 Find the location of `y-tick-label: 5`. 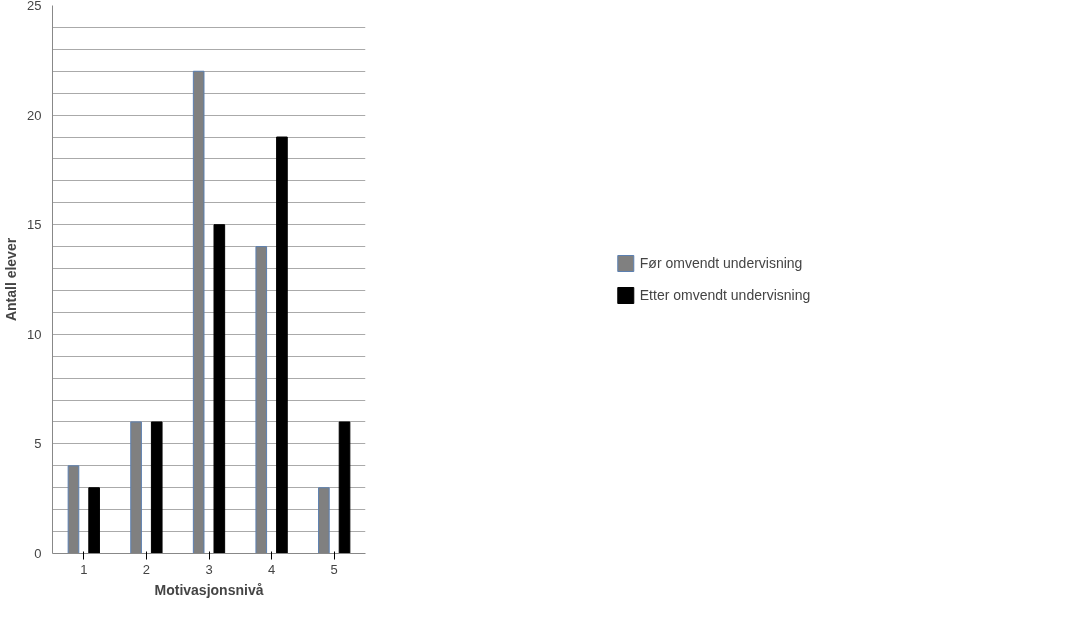

y-tick-label: 5 is located at coordinates (38, 444).